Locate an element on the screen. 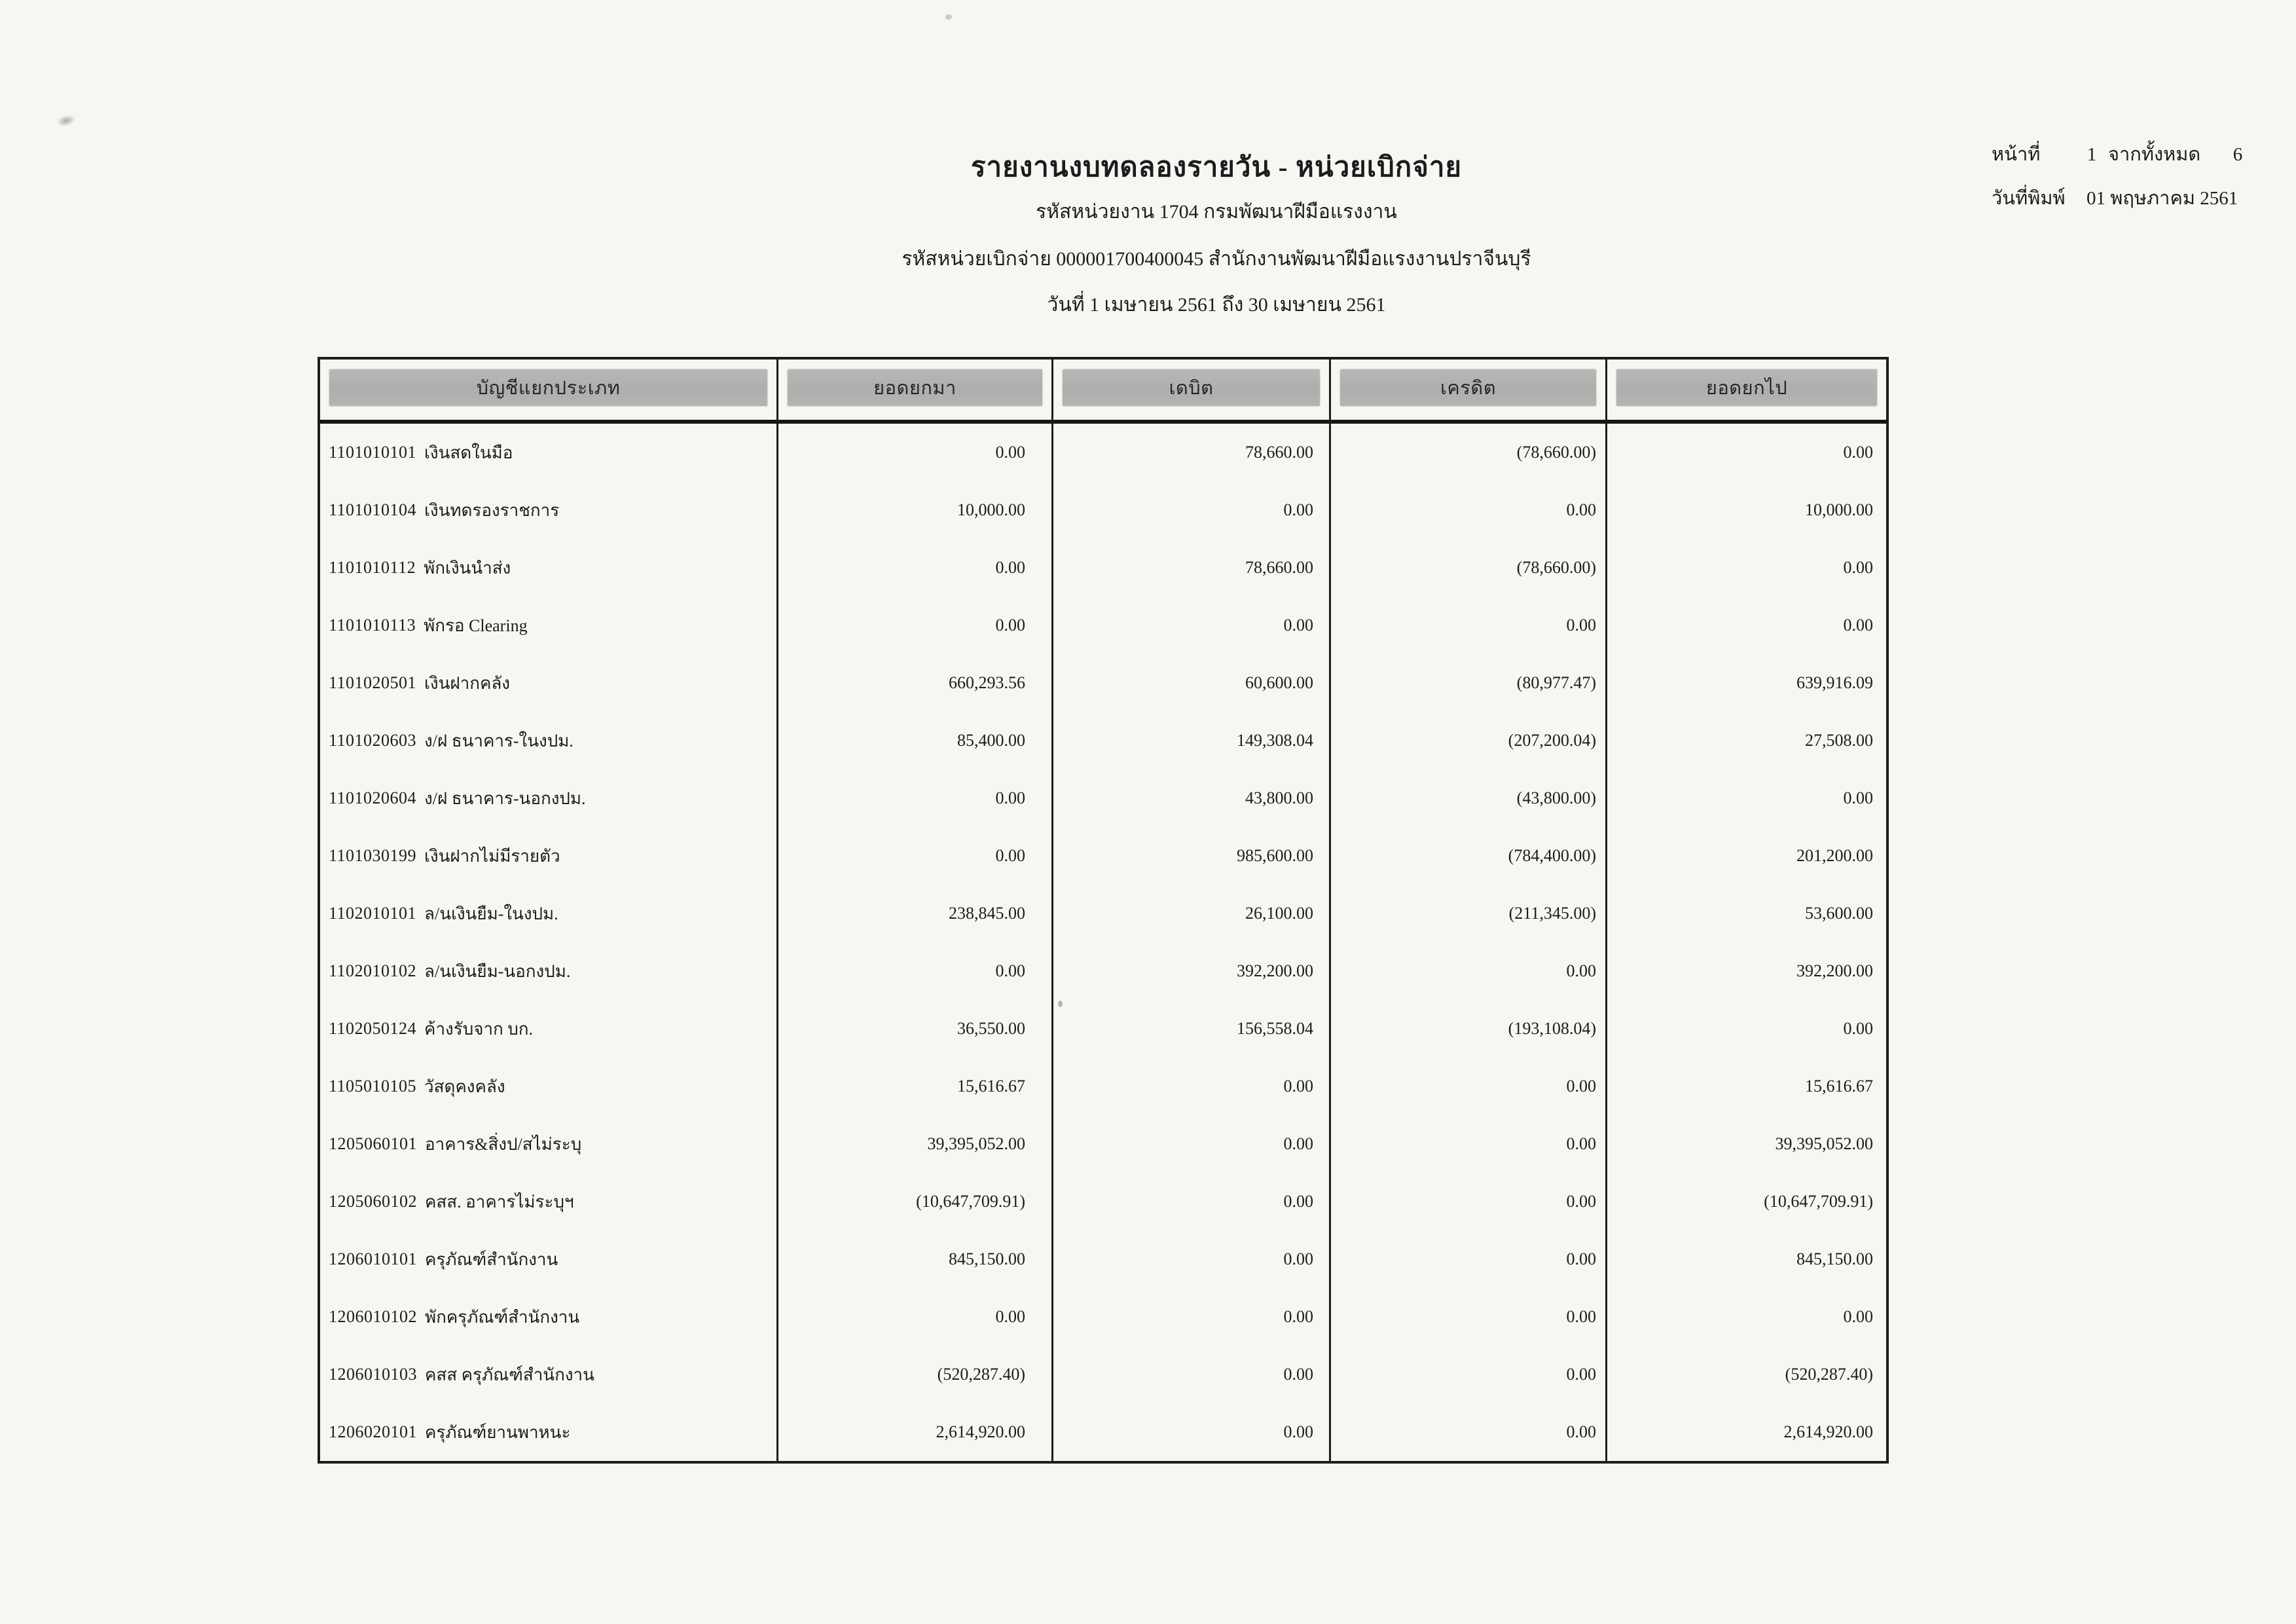 This screenshot has width=2296, height=1624. account-code: 1105010105 is located at coordinates (373, 1086).